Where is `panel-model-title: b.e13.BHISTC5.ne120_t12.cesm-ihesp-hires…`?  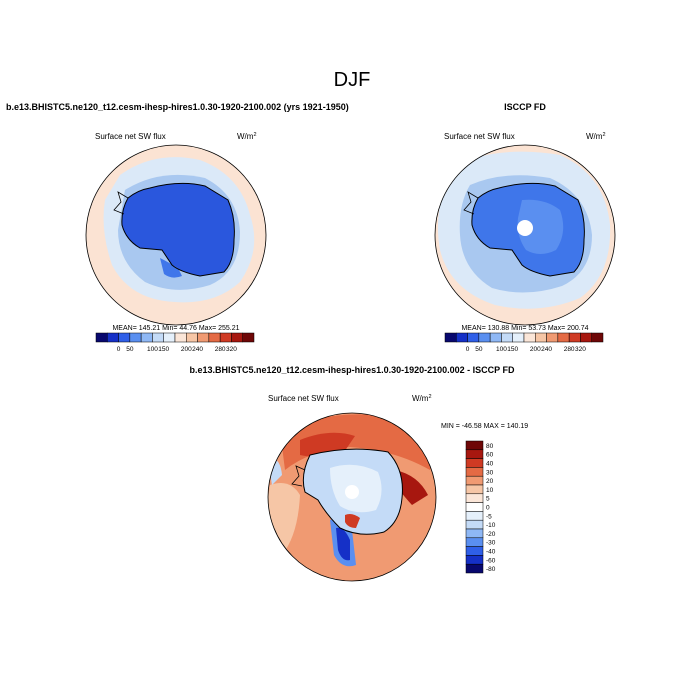 panel-model-title: b.e13.BHISTC5.ne120_t12.cesm-ihesp-hires… is located at coordinates (177, 107).